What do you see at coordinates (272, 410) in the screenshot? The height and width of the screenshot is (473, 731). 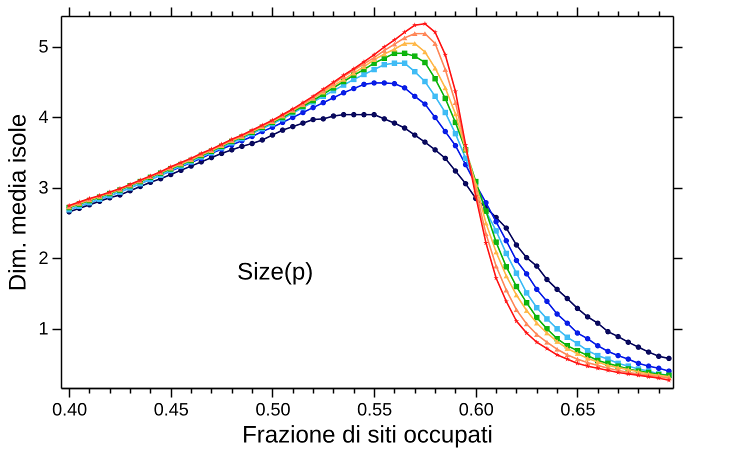 I see `x-tick-label: 0.50` at bounding box center [272, 410].